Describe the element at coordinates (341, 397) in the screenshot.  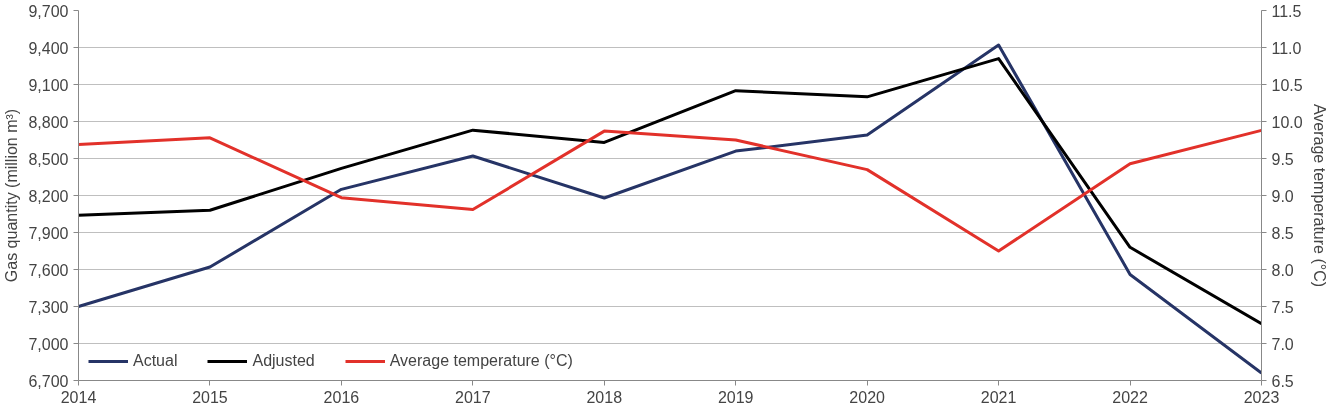
I see `x-tick-label: 2016` at that location.